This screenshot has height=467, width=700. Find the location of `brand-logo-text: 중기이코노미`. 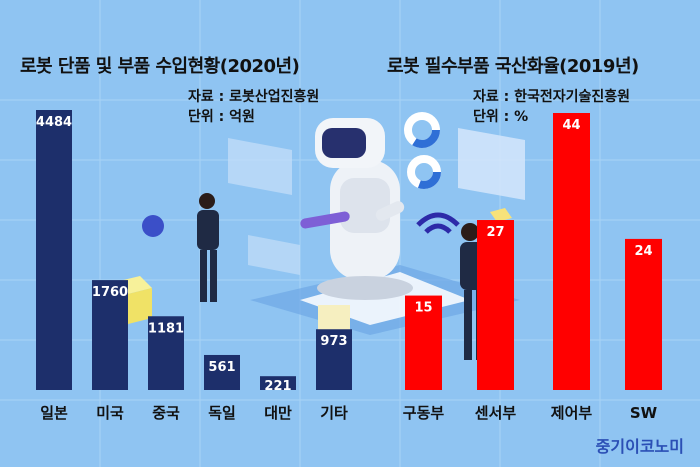

brand-logo-text: 중기이코노미 is located at coordinates (639, 446).